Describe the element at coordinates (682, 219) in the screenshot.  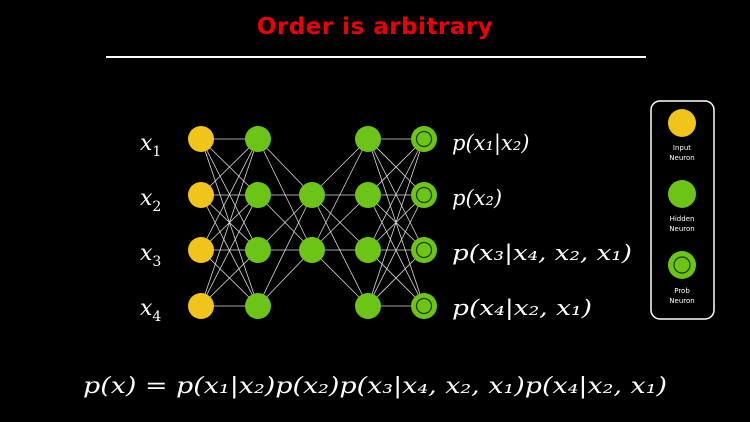
I see `legend-hidden-label-line1: Hidden` at that location.